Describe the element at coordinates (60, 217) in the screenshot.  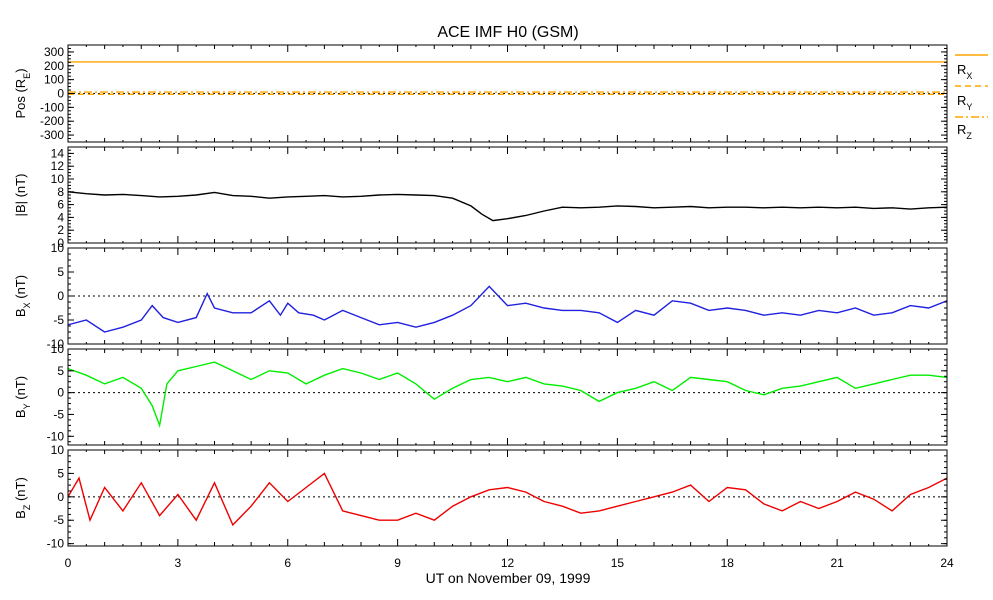
I see `y-tick-label: 4` at that location.